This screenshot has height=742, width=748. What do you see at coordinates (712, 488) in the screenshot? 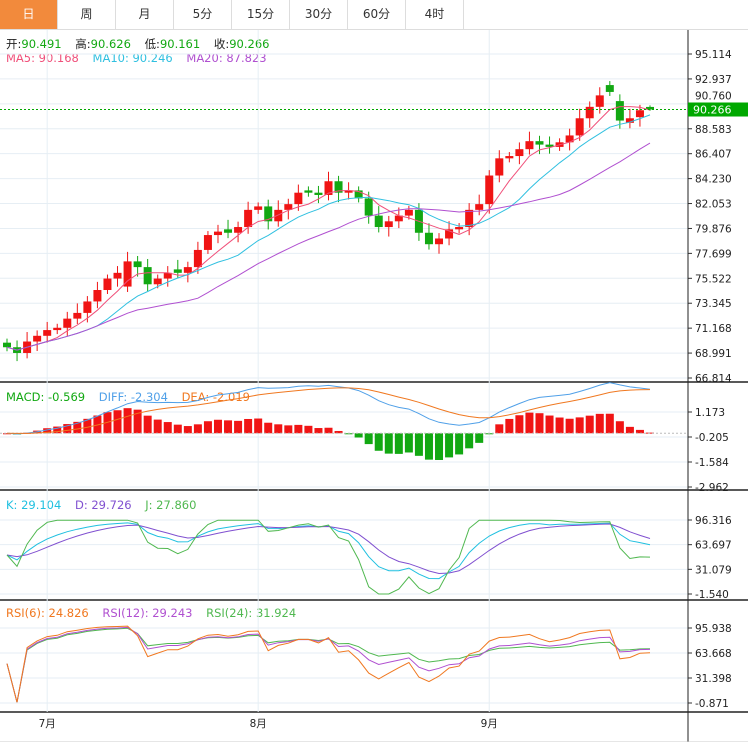
I see `axis-label: -2.962` at bounding box center [712, 488].